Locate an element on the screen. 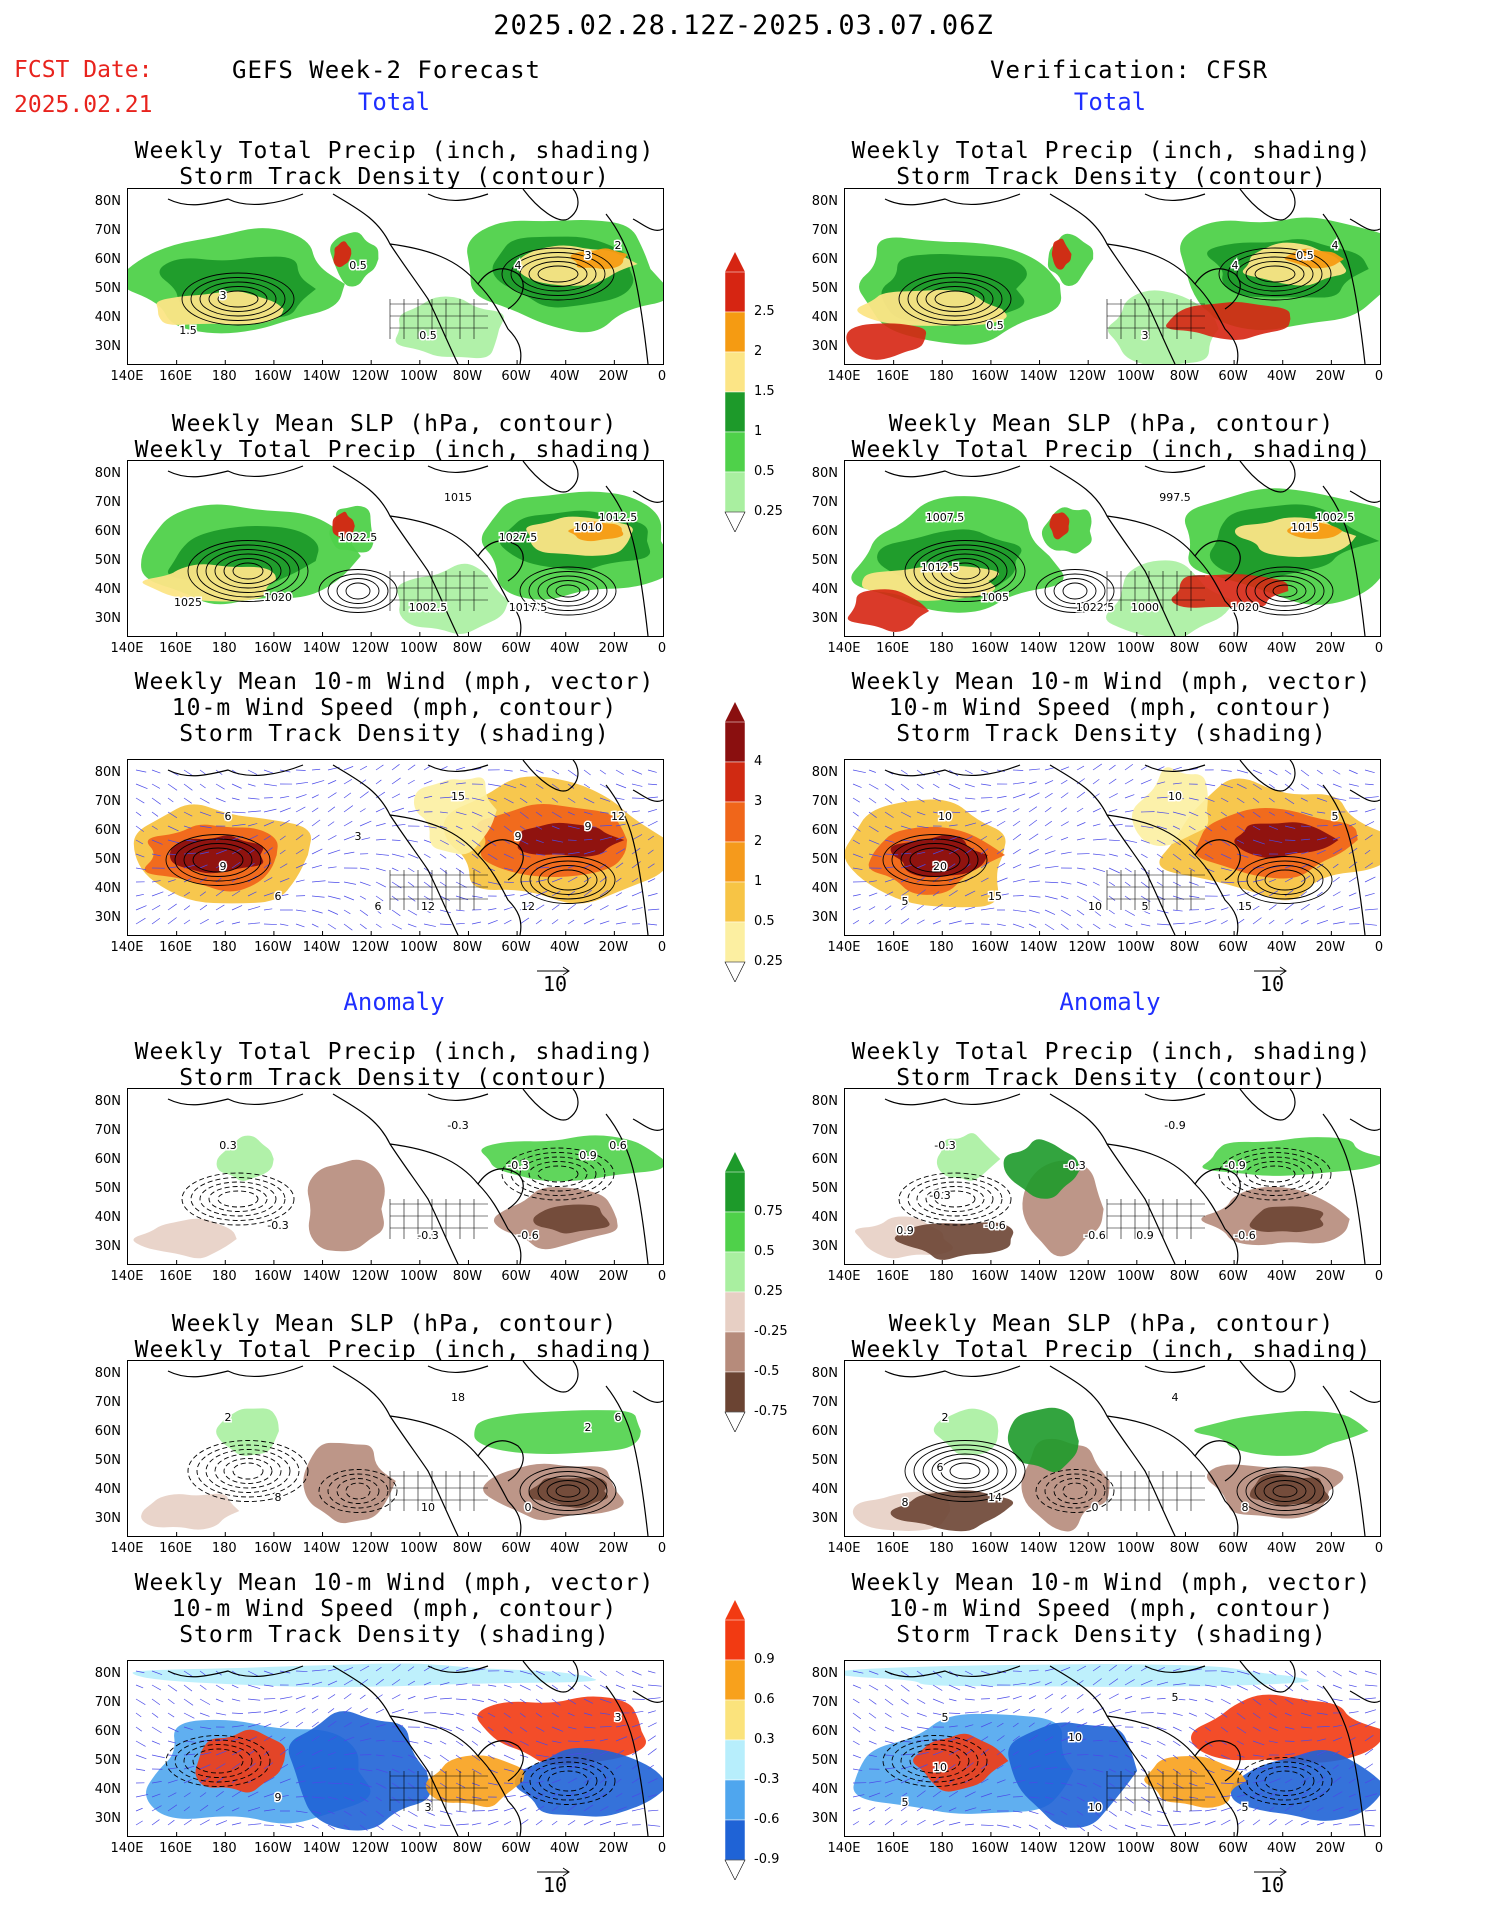 This screenshot has height=1925, width=1487. precip-anomaly-shading is located at coordinates (966, 1432).